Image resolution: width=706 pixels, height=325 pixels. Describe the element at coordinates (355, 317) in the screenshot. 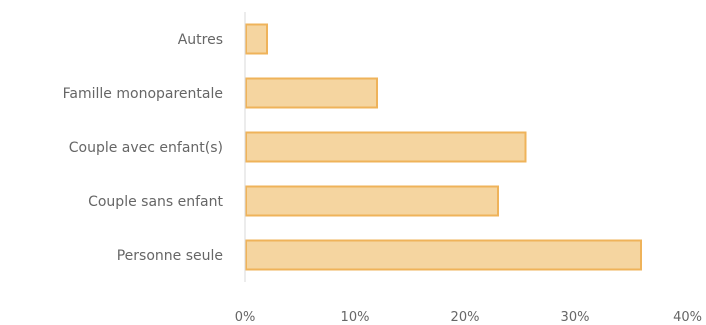

I see `x-tick-label-1: 10%` at that location.